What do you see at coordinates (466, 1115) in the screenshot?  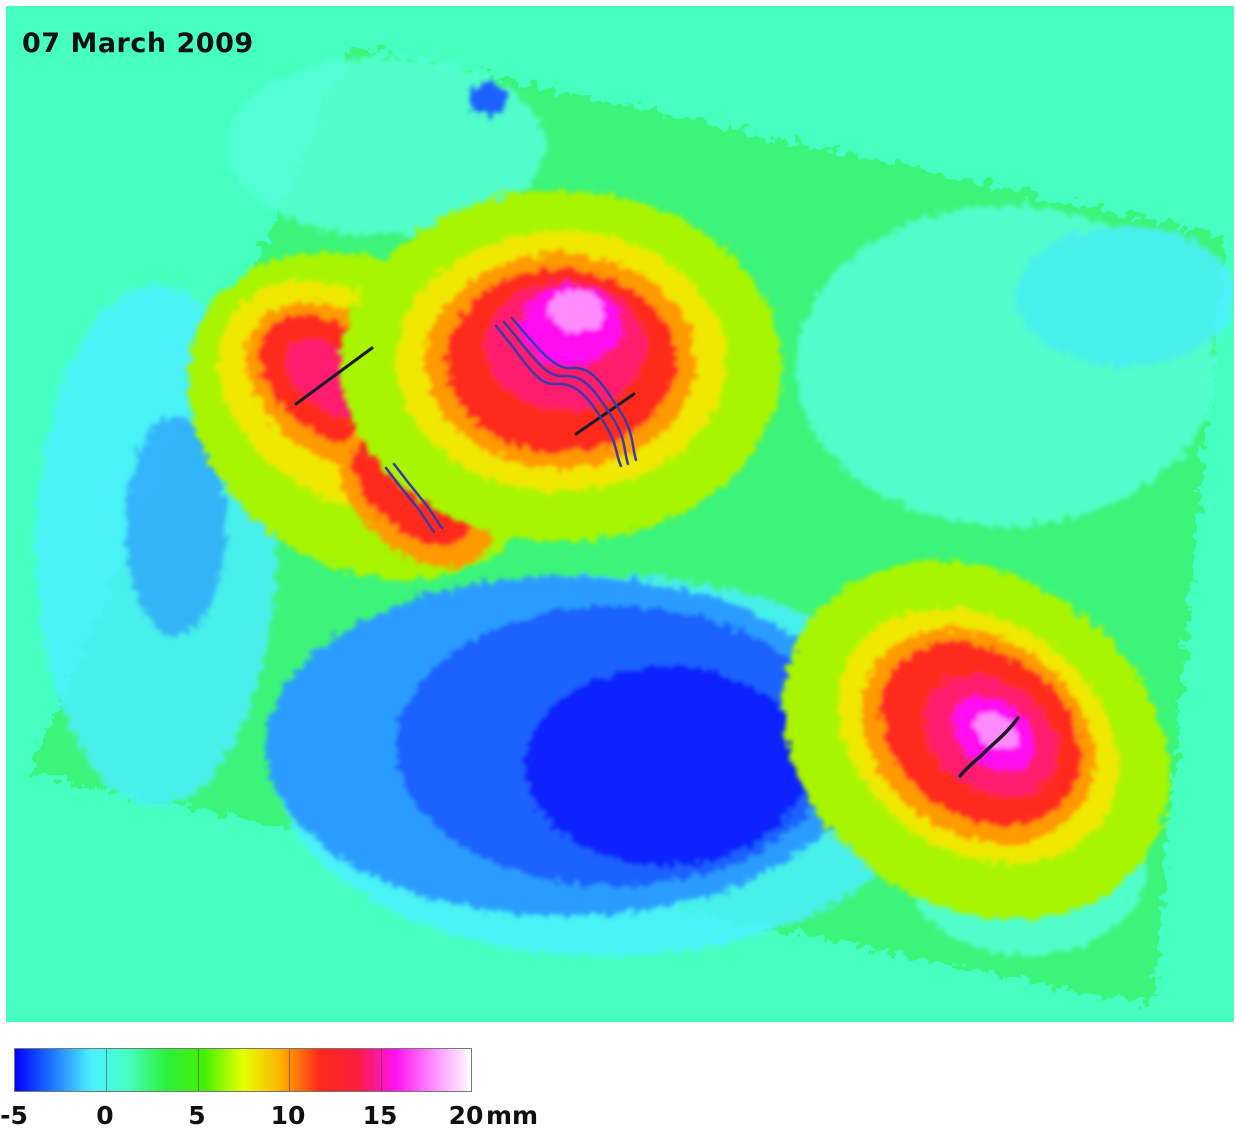 I see `colorbar-tick-label: 20` at bounding box center [466, 1115].